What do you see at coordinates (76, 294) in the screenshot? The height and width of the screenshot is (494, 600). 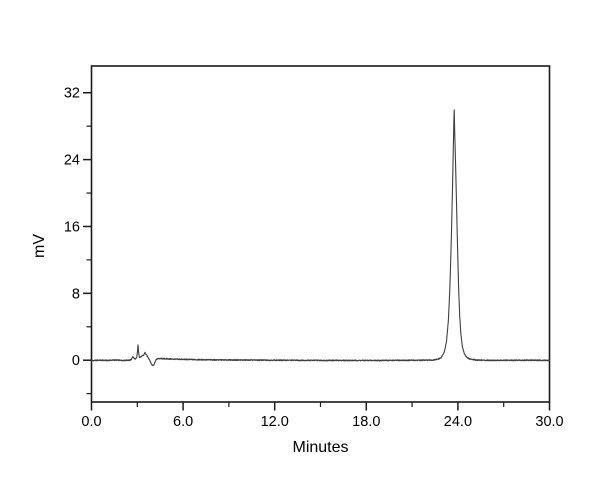 I see `y-tick-label: 8` at bounding box center [76, 294].